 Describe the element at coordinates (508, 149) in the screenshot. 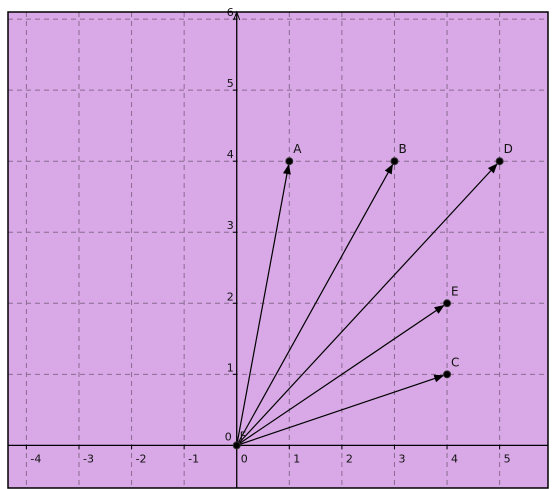

I see `point-label-d: D` at that location.